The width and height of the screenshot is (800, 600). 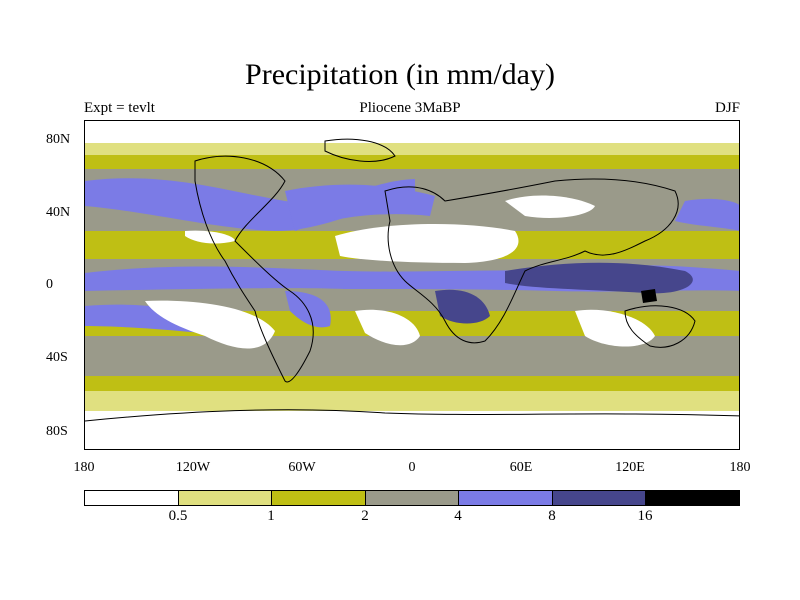 I want to click on x-tick-180e: 180, so click(x=740, y=467).